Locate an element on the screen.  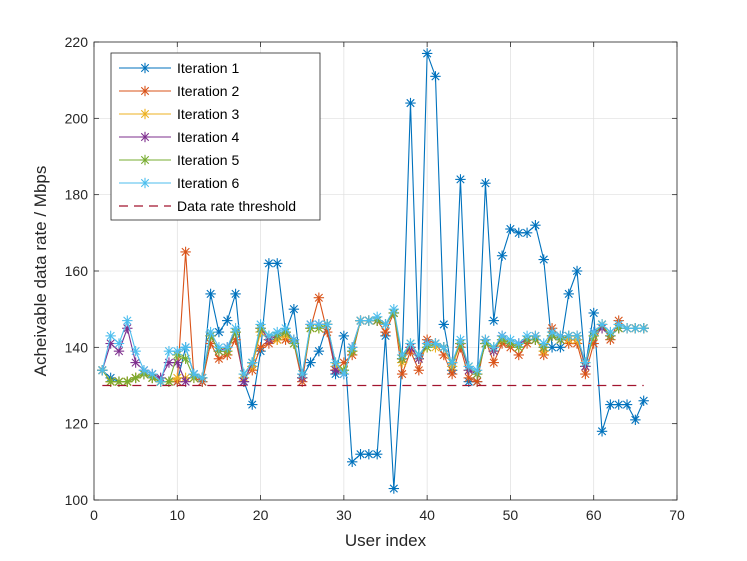
x-axis-label: User index is located at coordinates (386, 540).